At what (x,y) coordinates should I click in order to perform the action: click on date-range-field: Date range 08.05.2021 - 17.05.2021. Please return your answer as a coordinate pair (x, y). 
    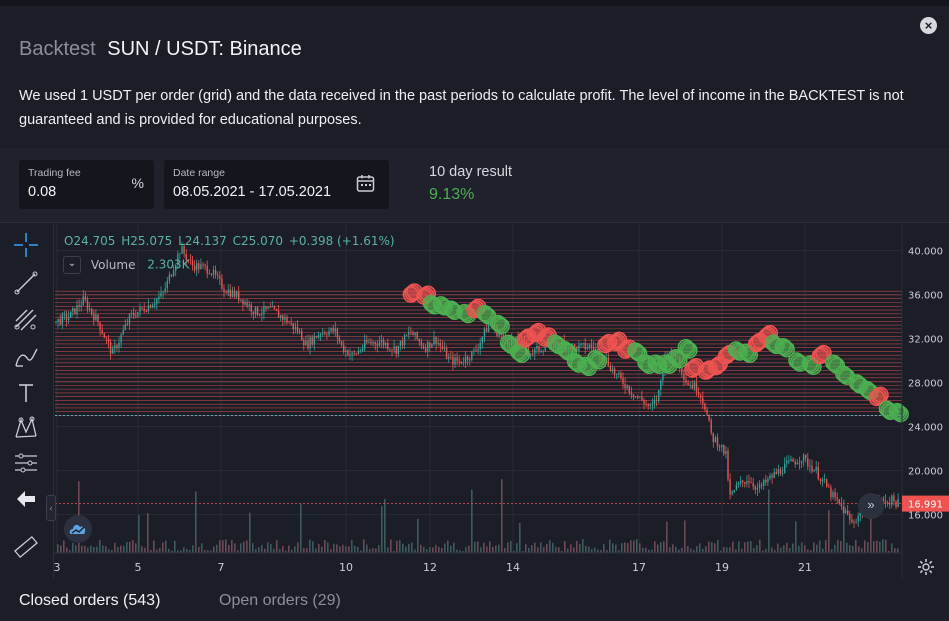
    Looking at the image, I should click on (276, 184).